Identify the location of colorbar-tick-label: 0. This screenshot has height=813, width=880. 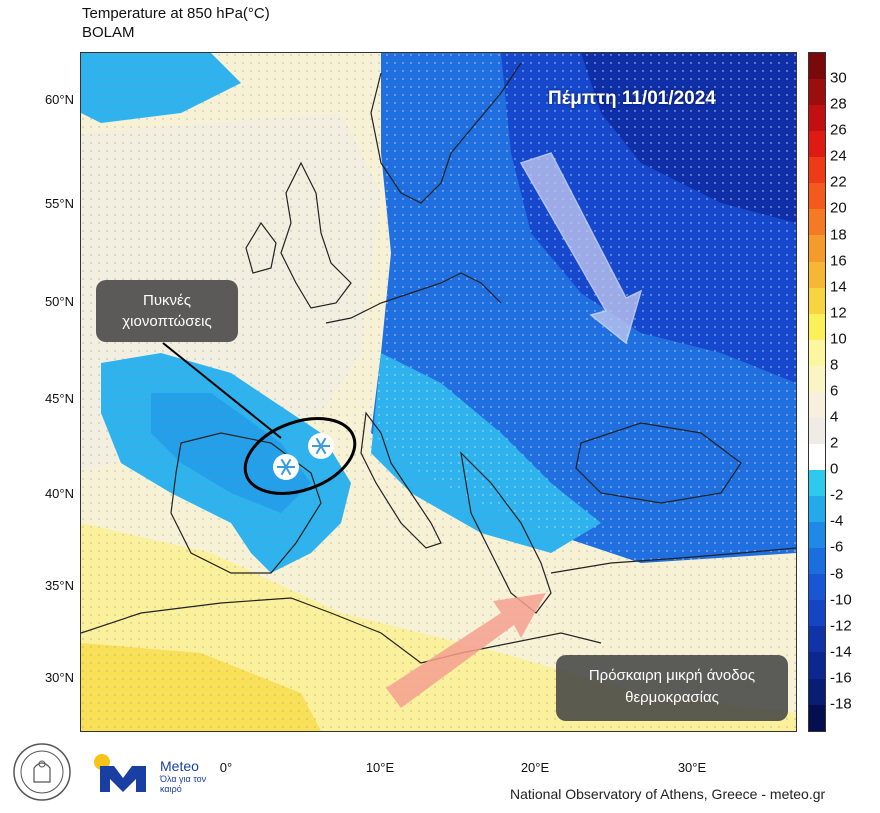
(834, 469).